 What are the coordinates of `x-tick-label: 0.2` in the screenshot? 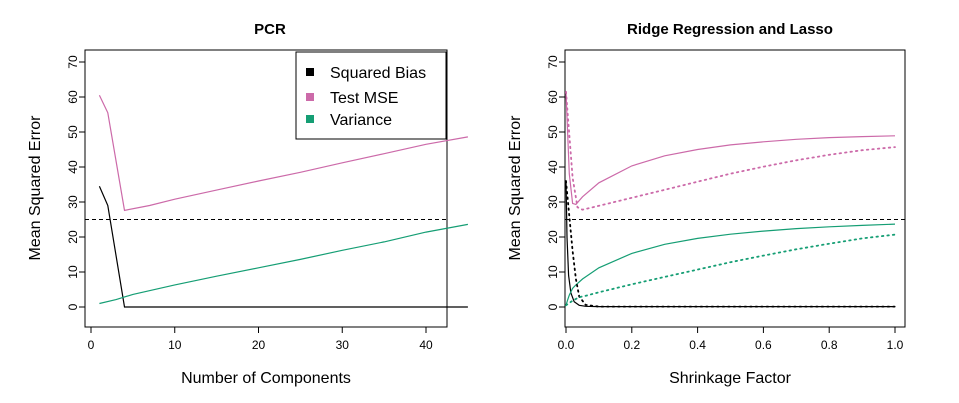 It's located at (631, 345).